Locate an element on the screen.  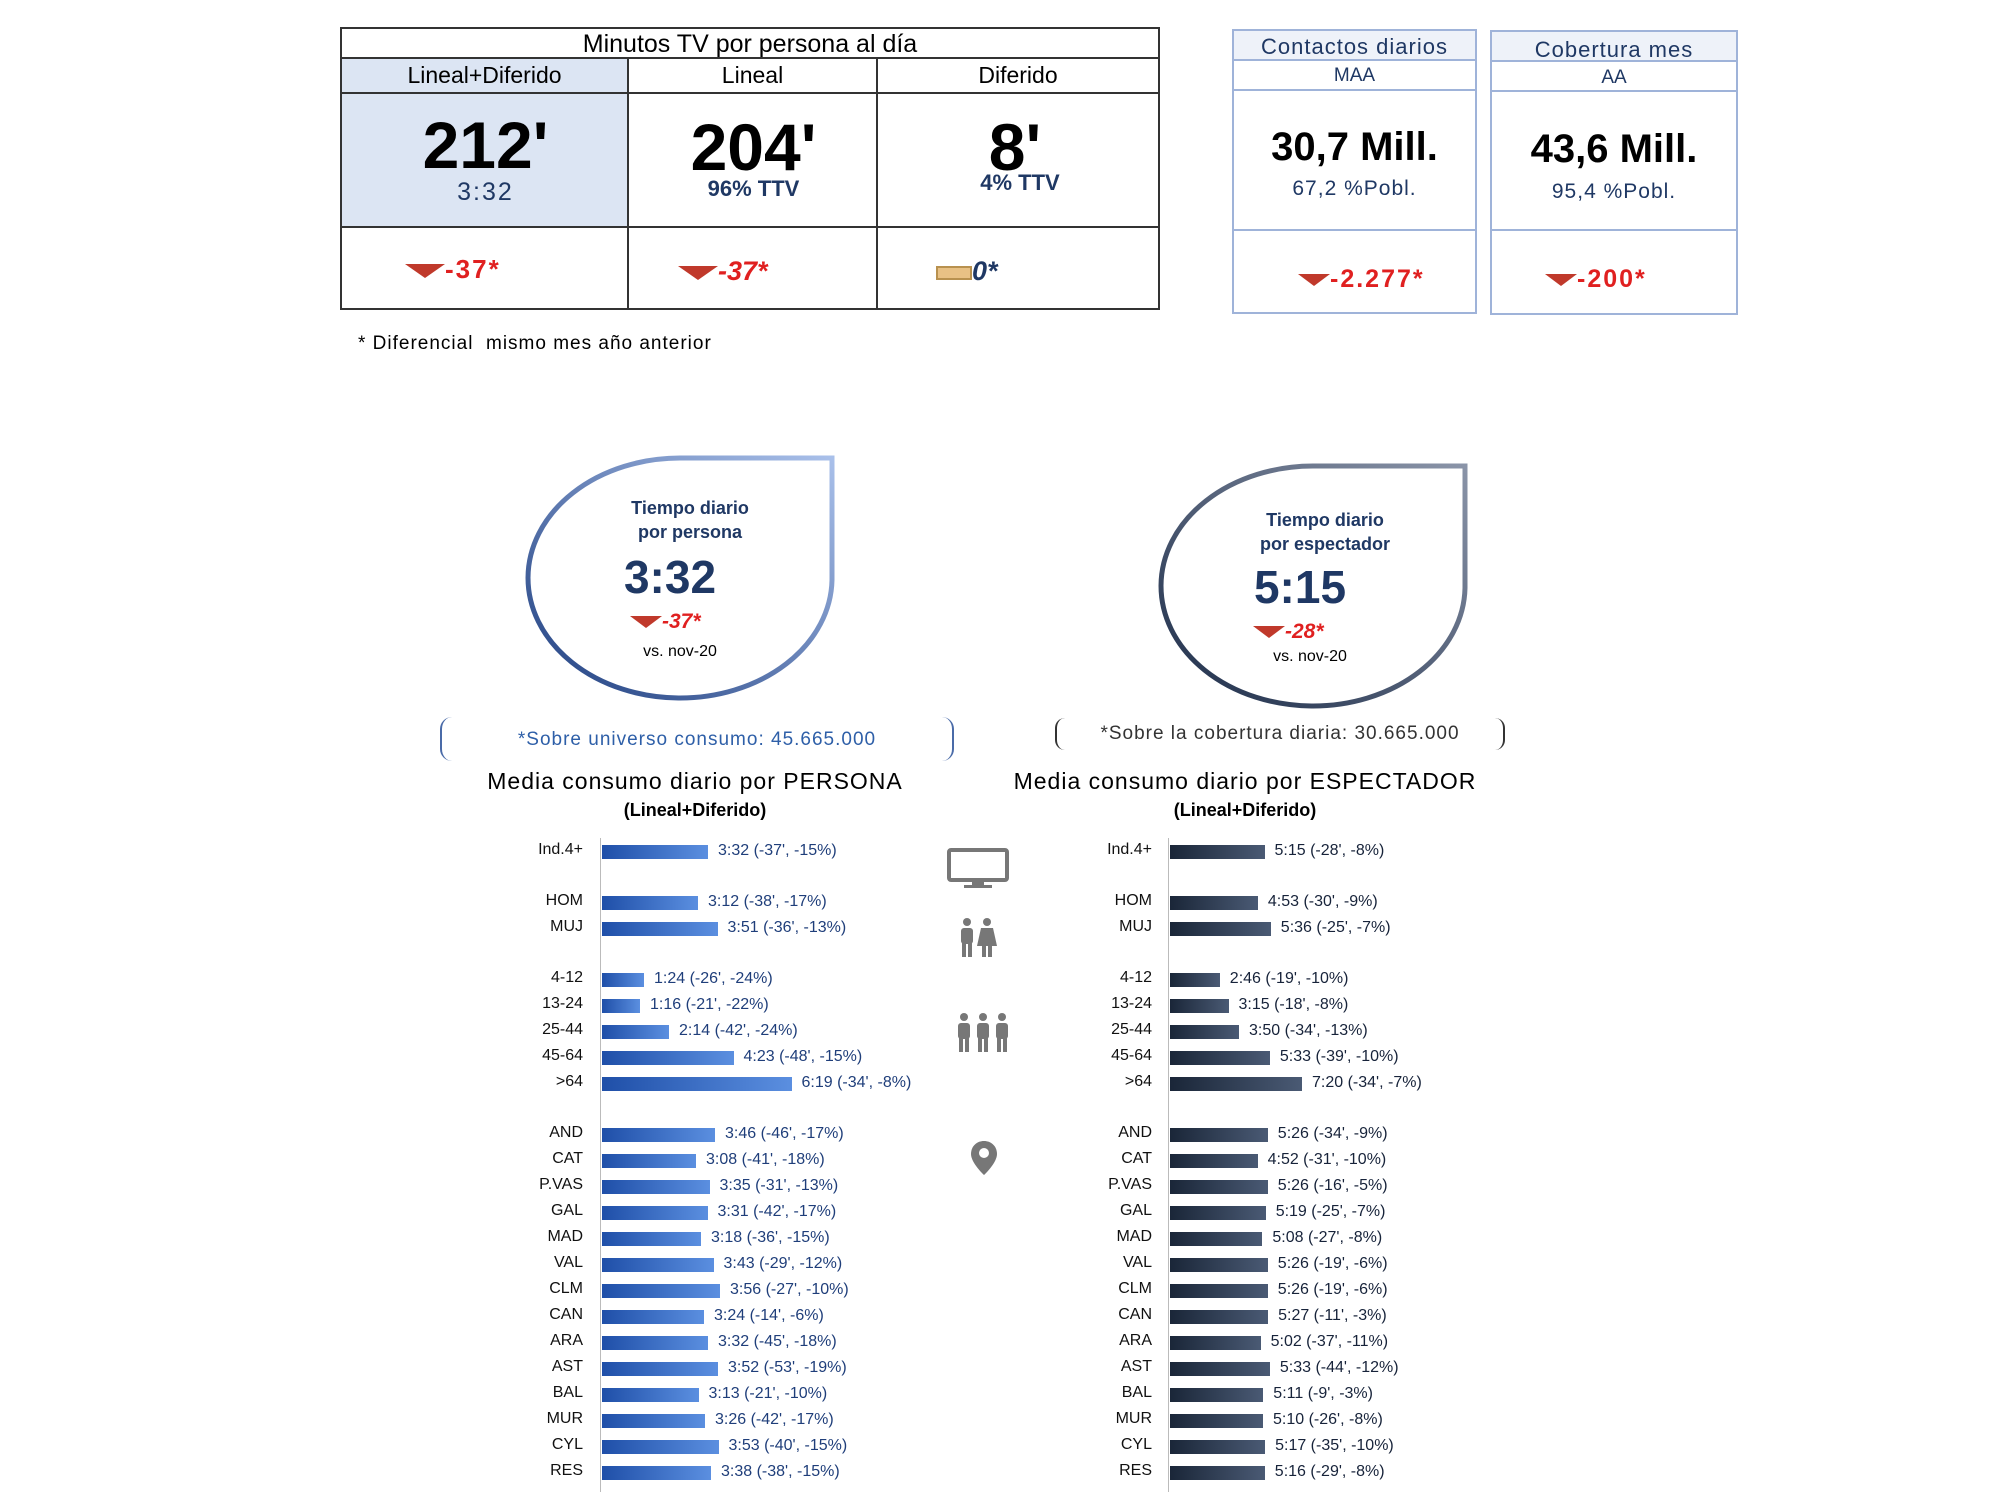
footnote: * Diferencial mismo mes año anterior is located at coordinates (535, 343).